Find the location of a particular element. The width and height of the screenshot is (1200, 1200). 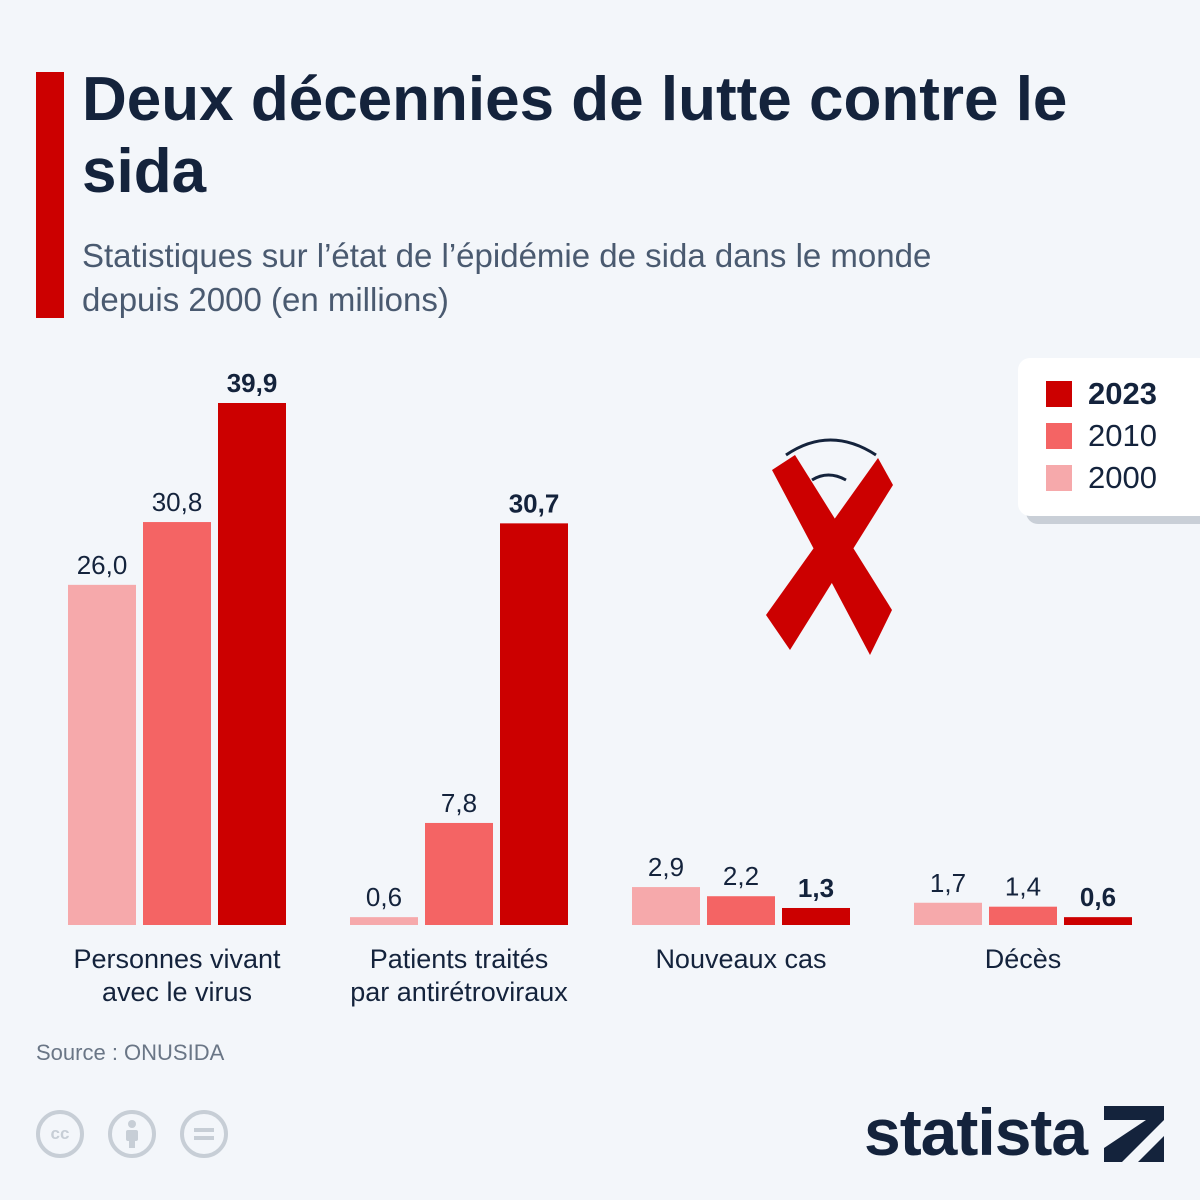

legend-item-2023: 2023 is located at coordinates (1101, 394).